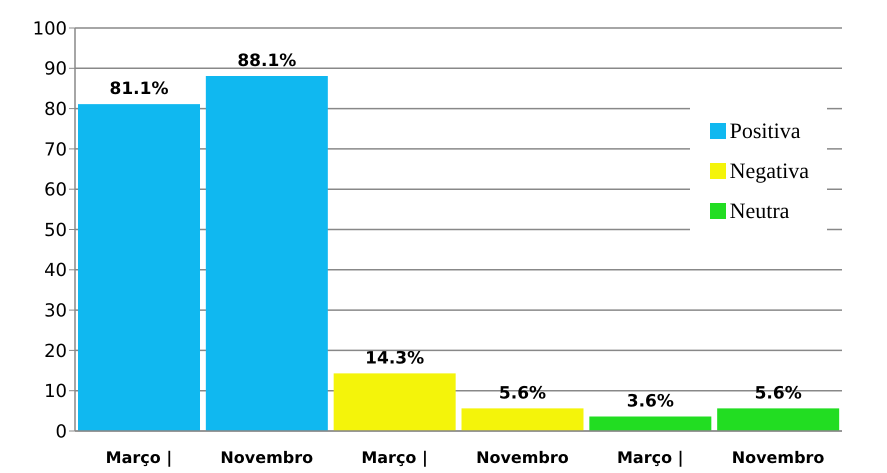 The image size is (887, 473). Describe the element at coordinates (55, 351) in the screenshot. I see `y-tick-label: 20` at that location.